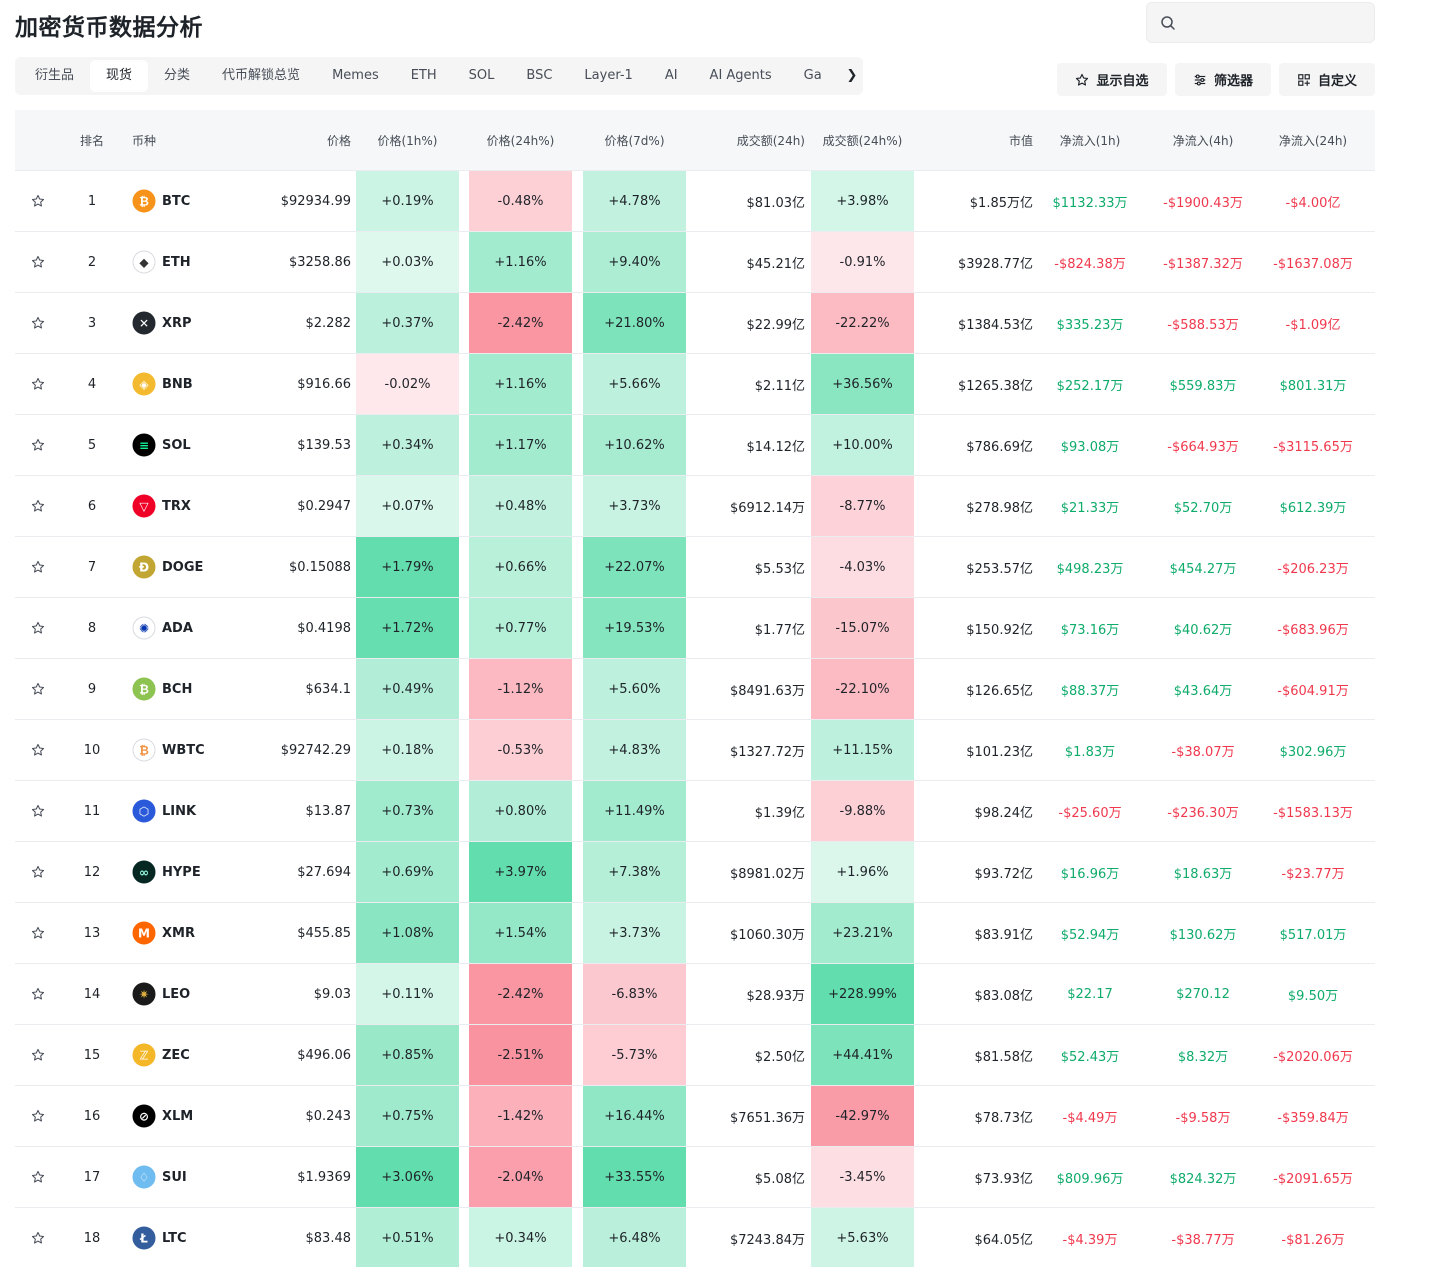 The height and width of the screenshot is (1267, 1443). I want to click on market-cap: $101.23亿, so click(999, 752).